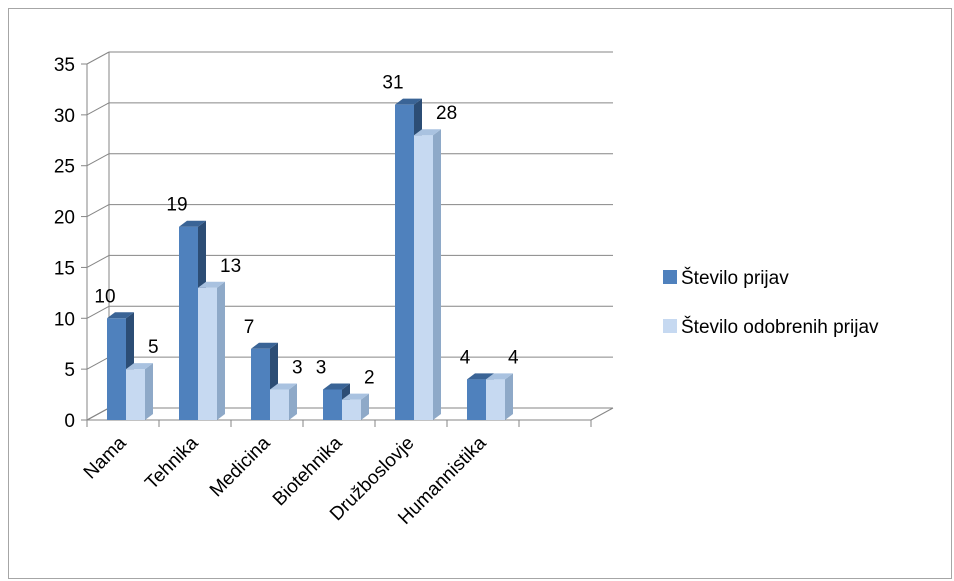 Image resolution: width=954 pixels, height=581 pixels. I want to click on y-tick-label: 15, so click(64, 268).